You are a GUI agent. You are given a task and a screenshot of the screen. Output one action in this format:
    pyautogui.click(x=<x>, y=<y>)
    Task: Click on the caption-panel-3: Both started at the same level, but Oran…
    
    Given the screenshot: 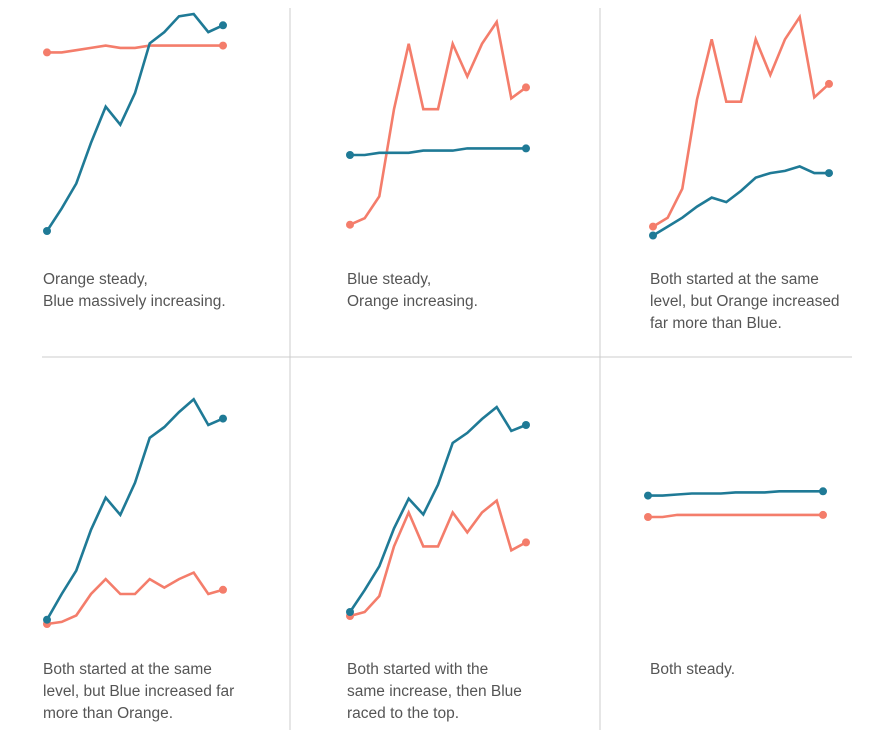 What is the action you would take?
    pyautogui.click(x=745, y=302)
    